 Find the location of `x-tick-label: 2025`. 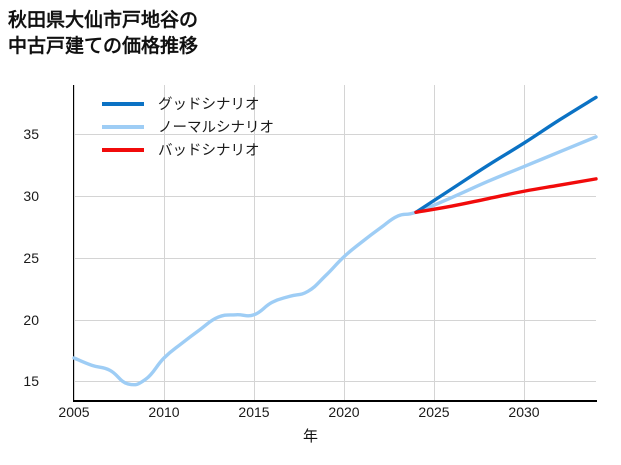

x-tick-label: 2025 is located at coordinates (434, 412).